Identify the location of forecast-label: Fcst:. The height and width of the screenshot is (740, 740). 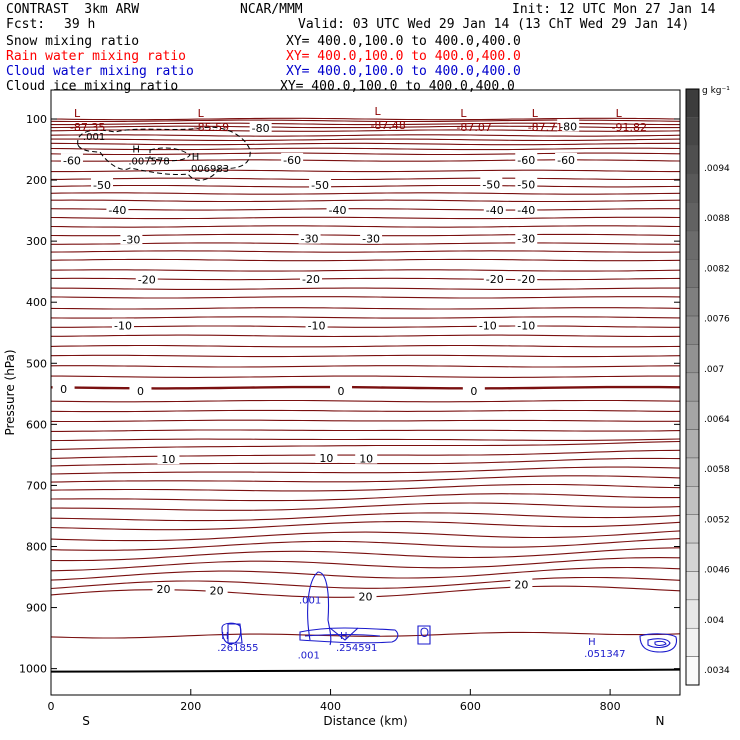
(26, 24).